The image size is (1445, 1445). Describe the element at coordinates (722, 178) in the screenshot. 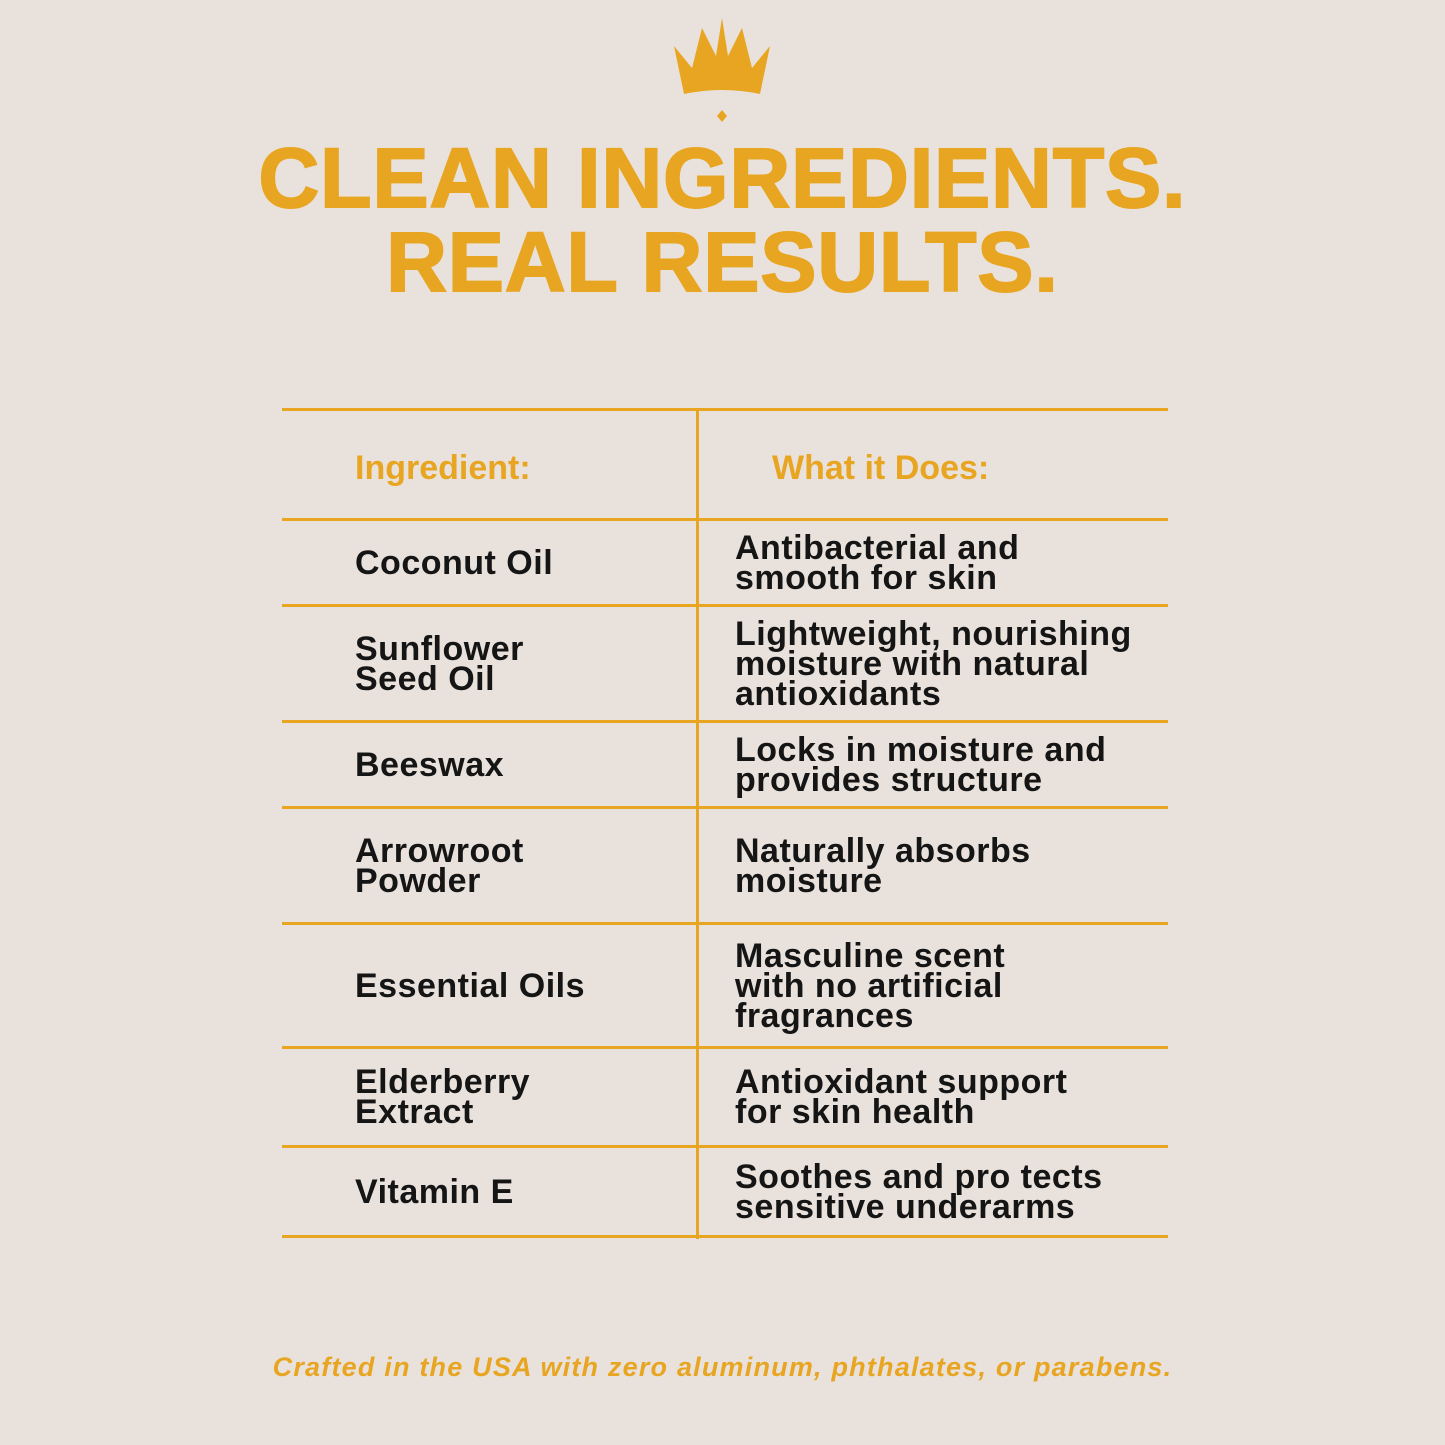

I see `headline-line-1: CLEAN INGREDIENTS.` at that location.